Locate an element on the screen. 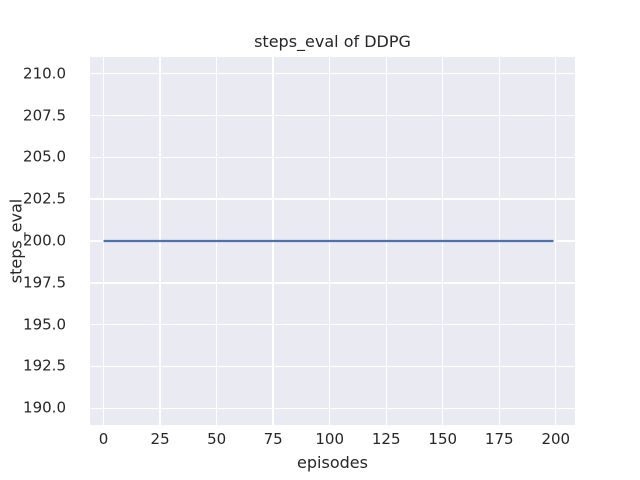 This screenshot has width=640, height=480. x-tick-label: 50 is located at coordinates (217, 439).